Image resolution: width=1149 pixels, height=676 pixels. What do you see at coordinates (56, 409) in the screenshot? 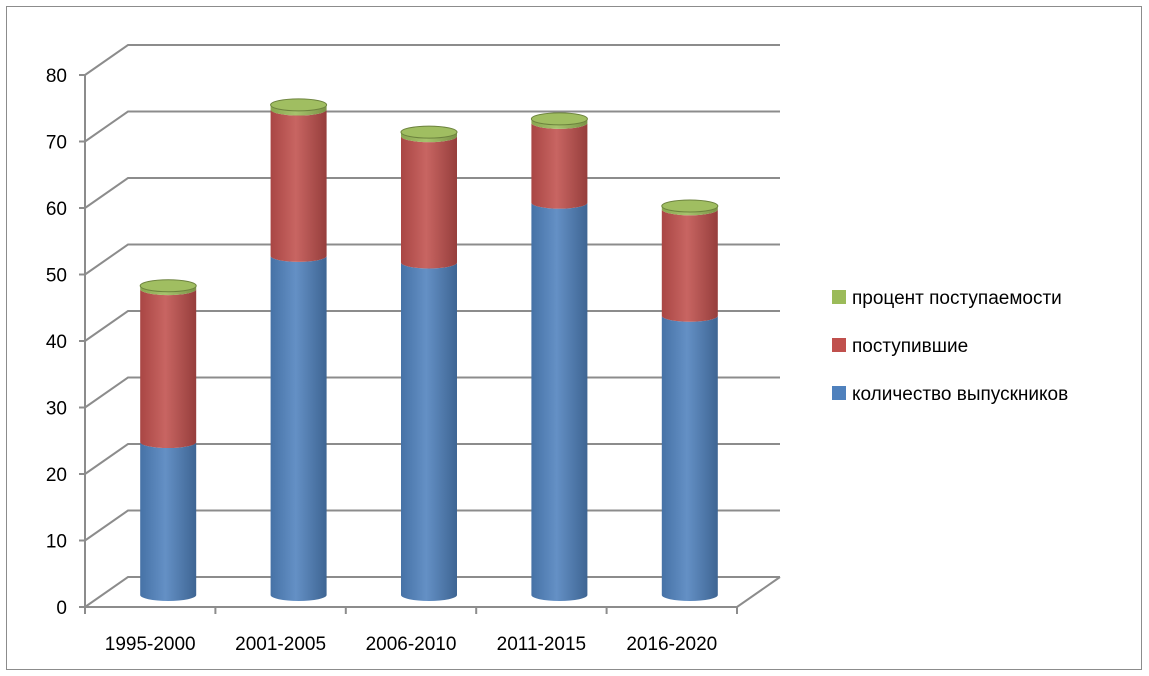
I see `y-tick-label: 30` at bounding box center [56, 409].